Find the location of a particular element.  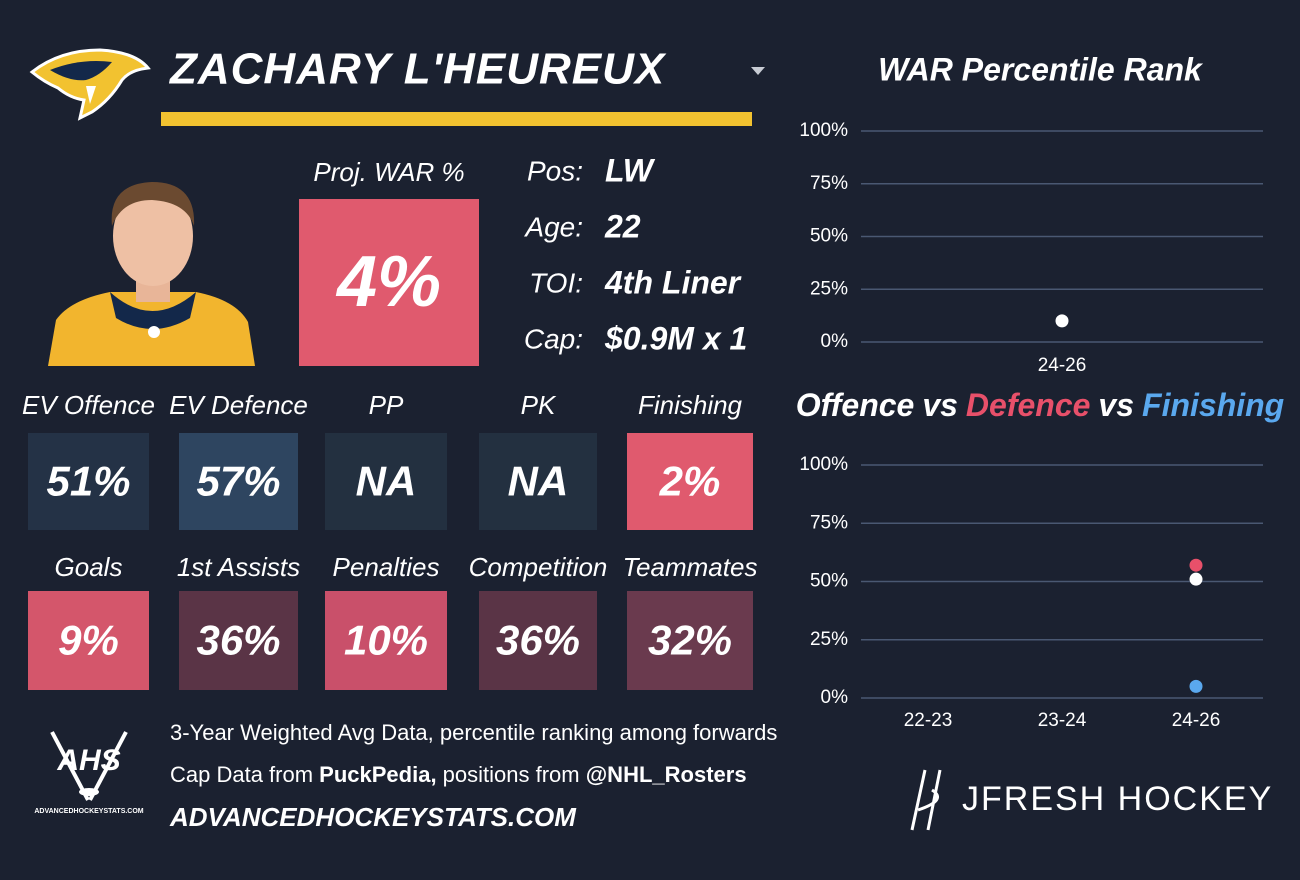

team-logo is located at coordinates (90, 84).